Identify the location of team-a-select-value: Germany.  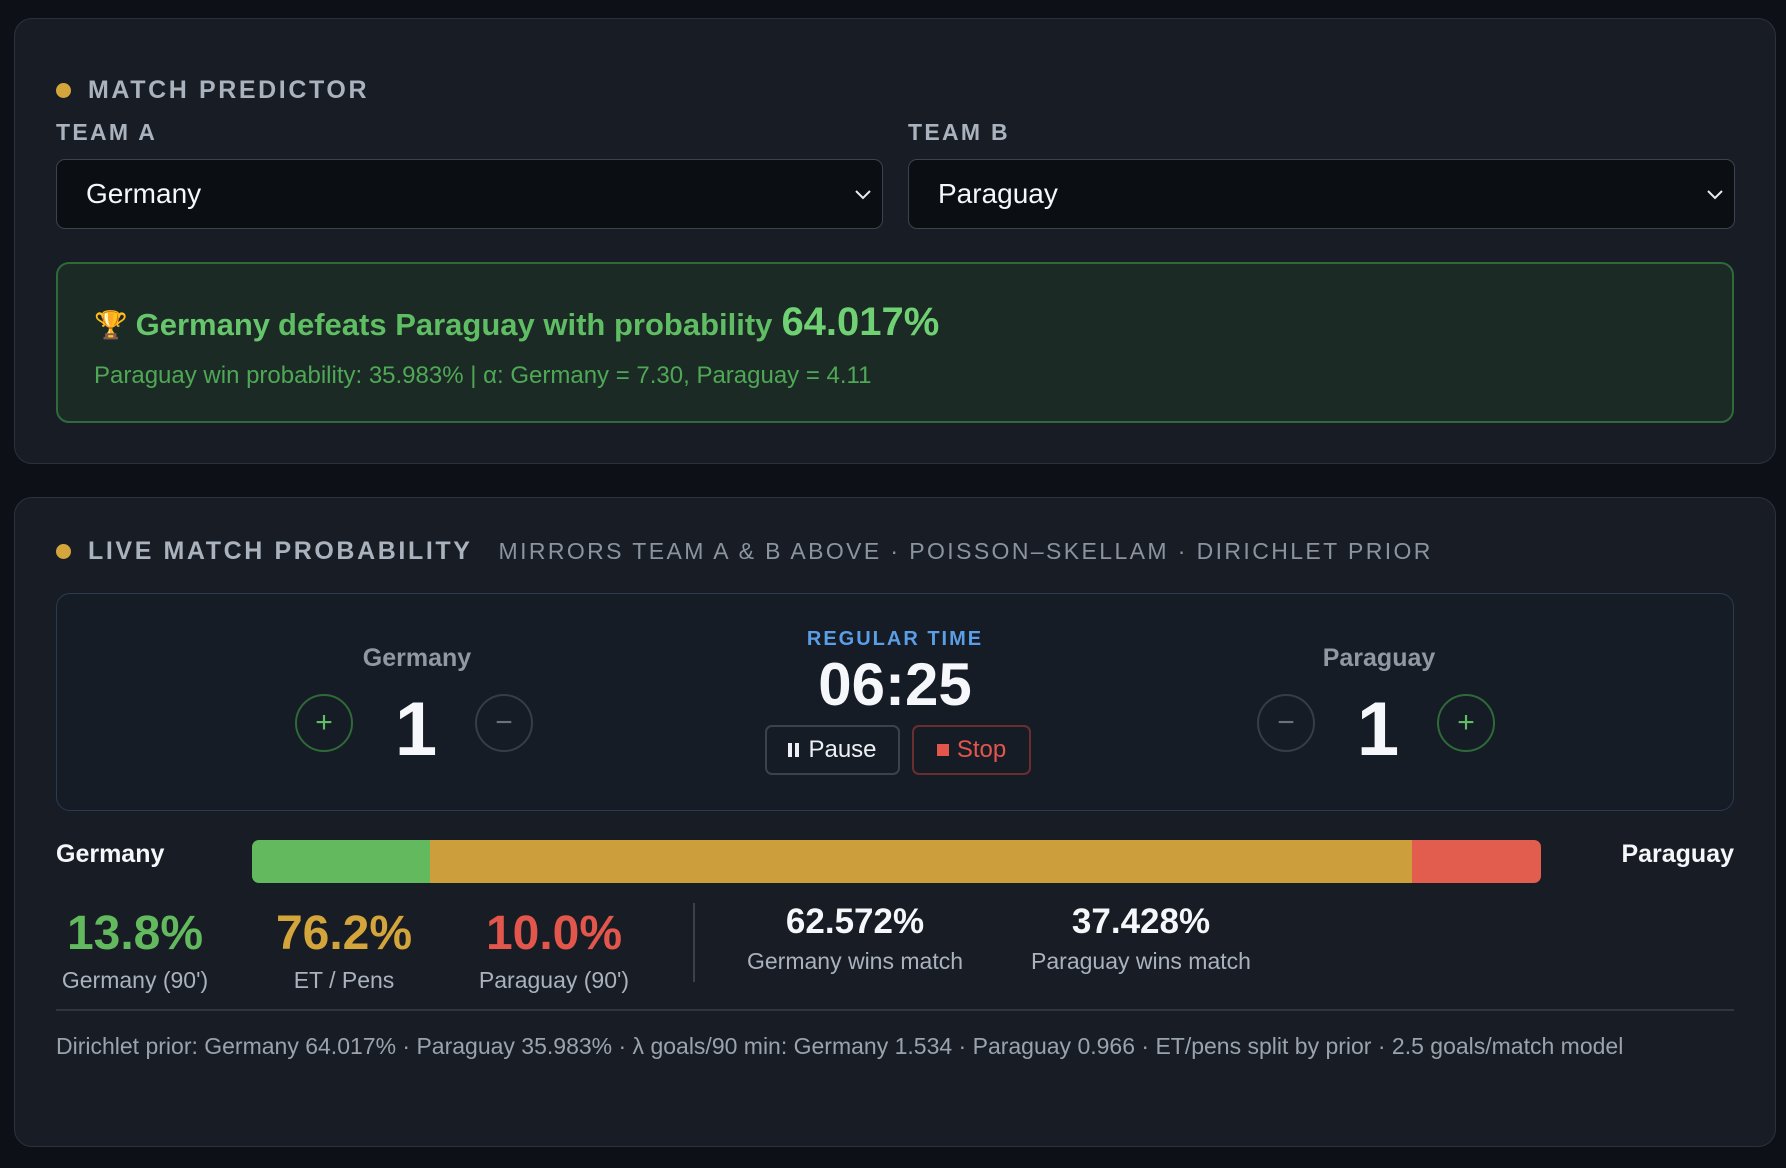
(144, 193).